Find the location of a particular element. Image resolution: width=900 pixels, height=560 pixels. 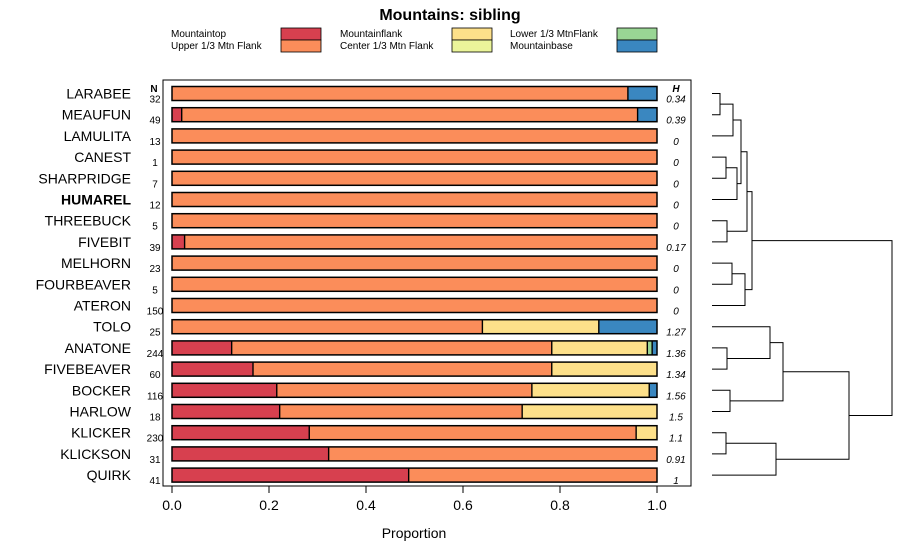

n-value-harlow: 18 is located at coordinates (155, 418).